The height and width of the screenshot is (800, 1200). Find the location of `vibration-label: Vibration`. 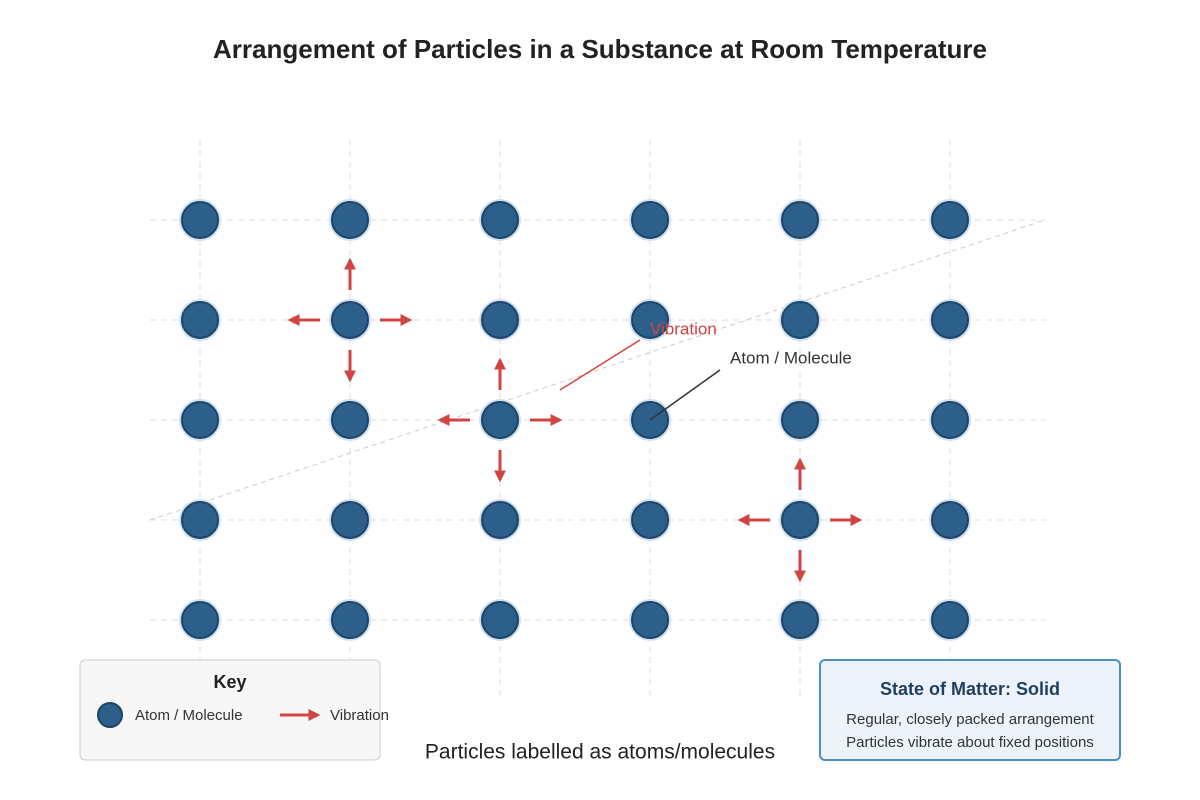

vibration-label: Vibration is located at coordinates (683, 328).